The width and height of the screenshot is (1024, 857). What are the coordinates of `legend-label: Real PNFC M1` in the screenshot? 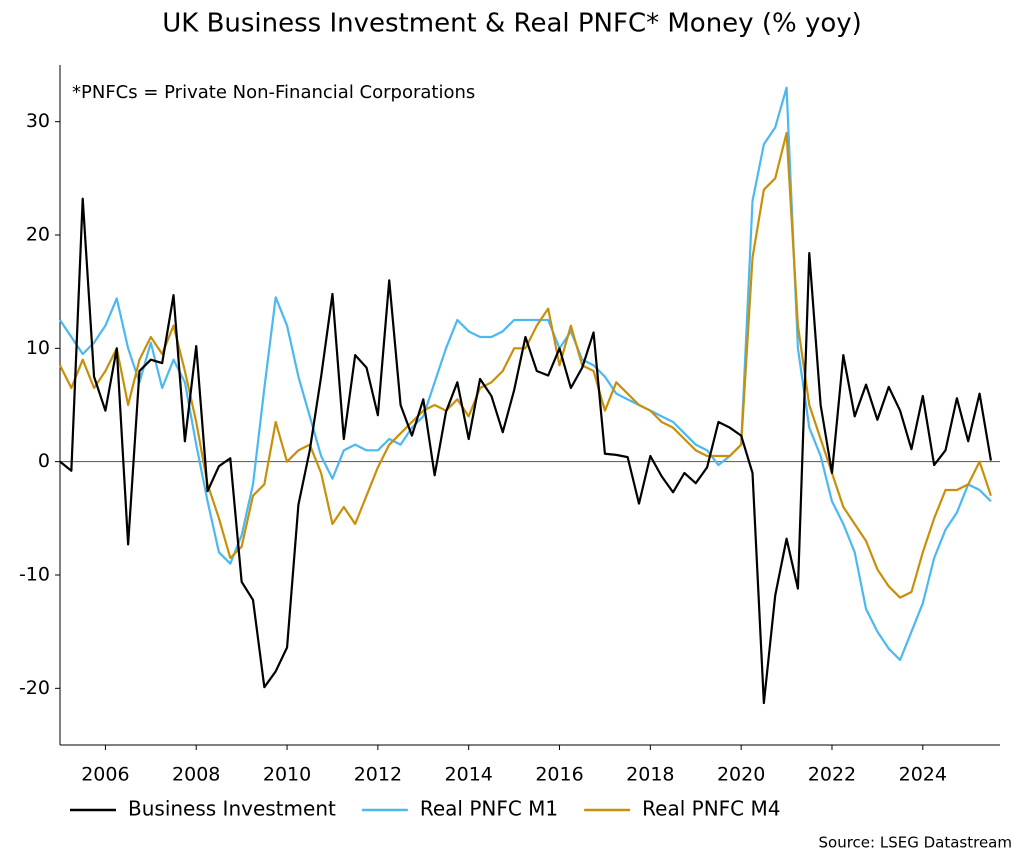 It's located at (489, 809).